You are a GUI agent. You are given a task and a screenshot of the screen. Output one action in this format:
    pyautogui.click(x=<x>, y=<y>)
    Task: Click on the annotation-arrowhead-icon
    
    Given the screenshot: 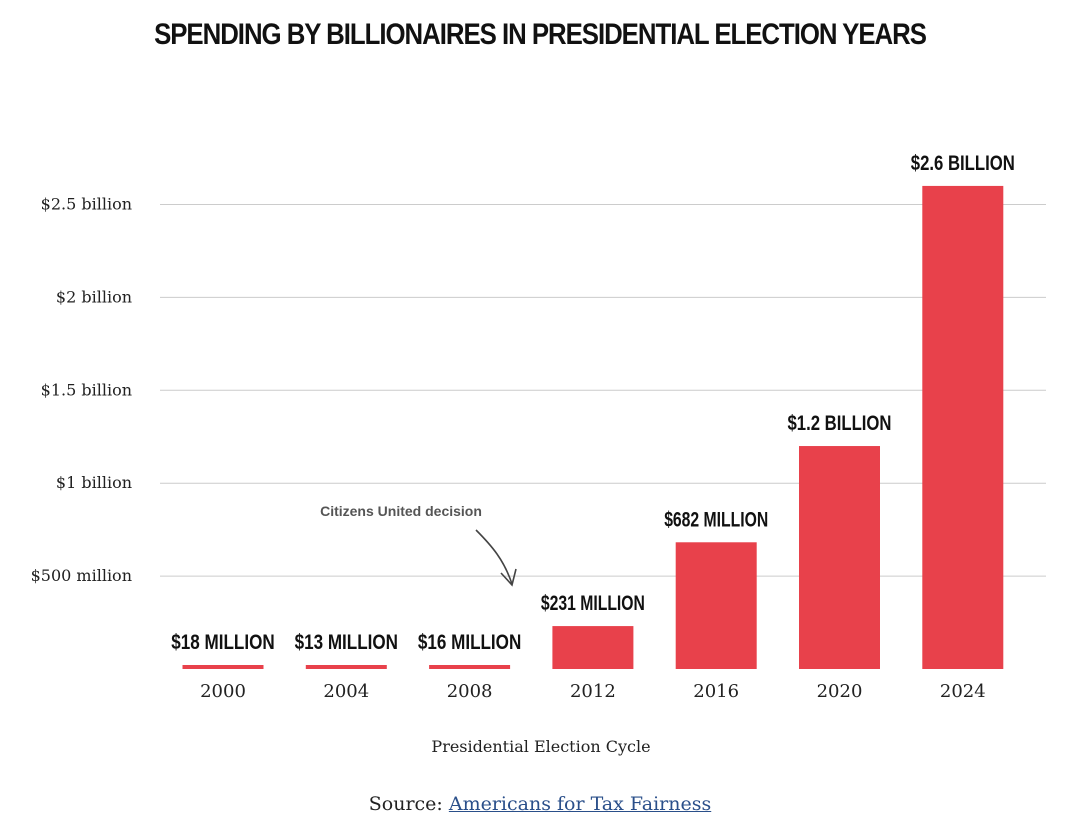 What is the action you would take?
    pyautogui.click(x=508, y=577)
    